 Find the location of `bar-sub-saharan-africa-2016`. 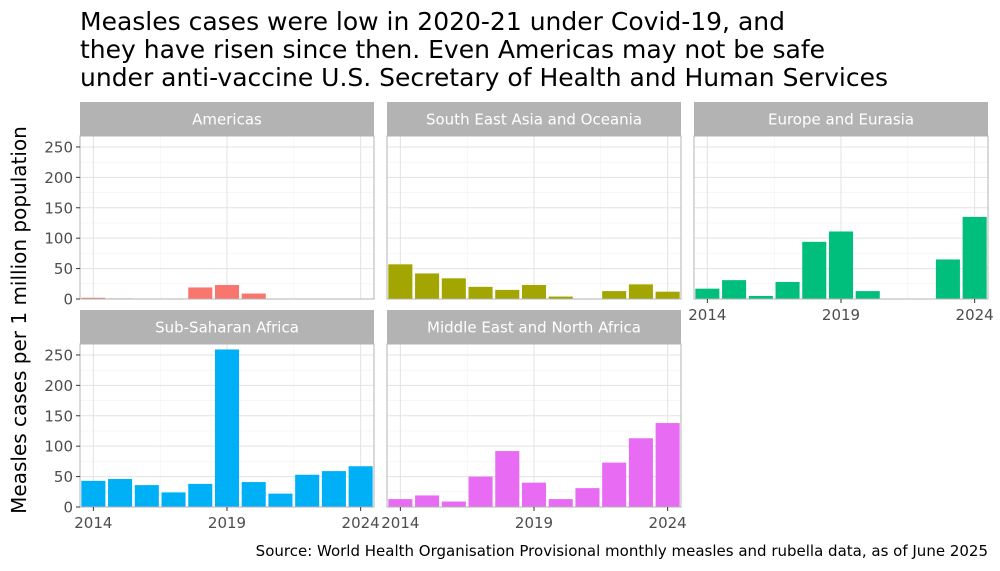

bar-sub-saharan-africa-2016 is located at coordinates (146, 496).